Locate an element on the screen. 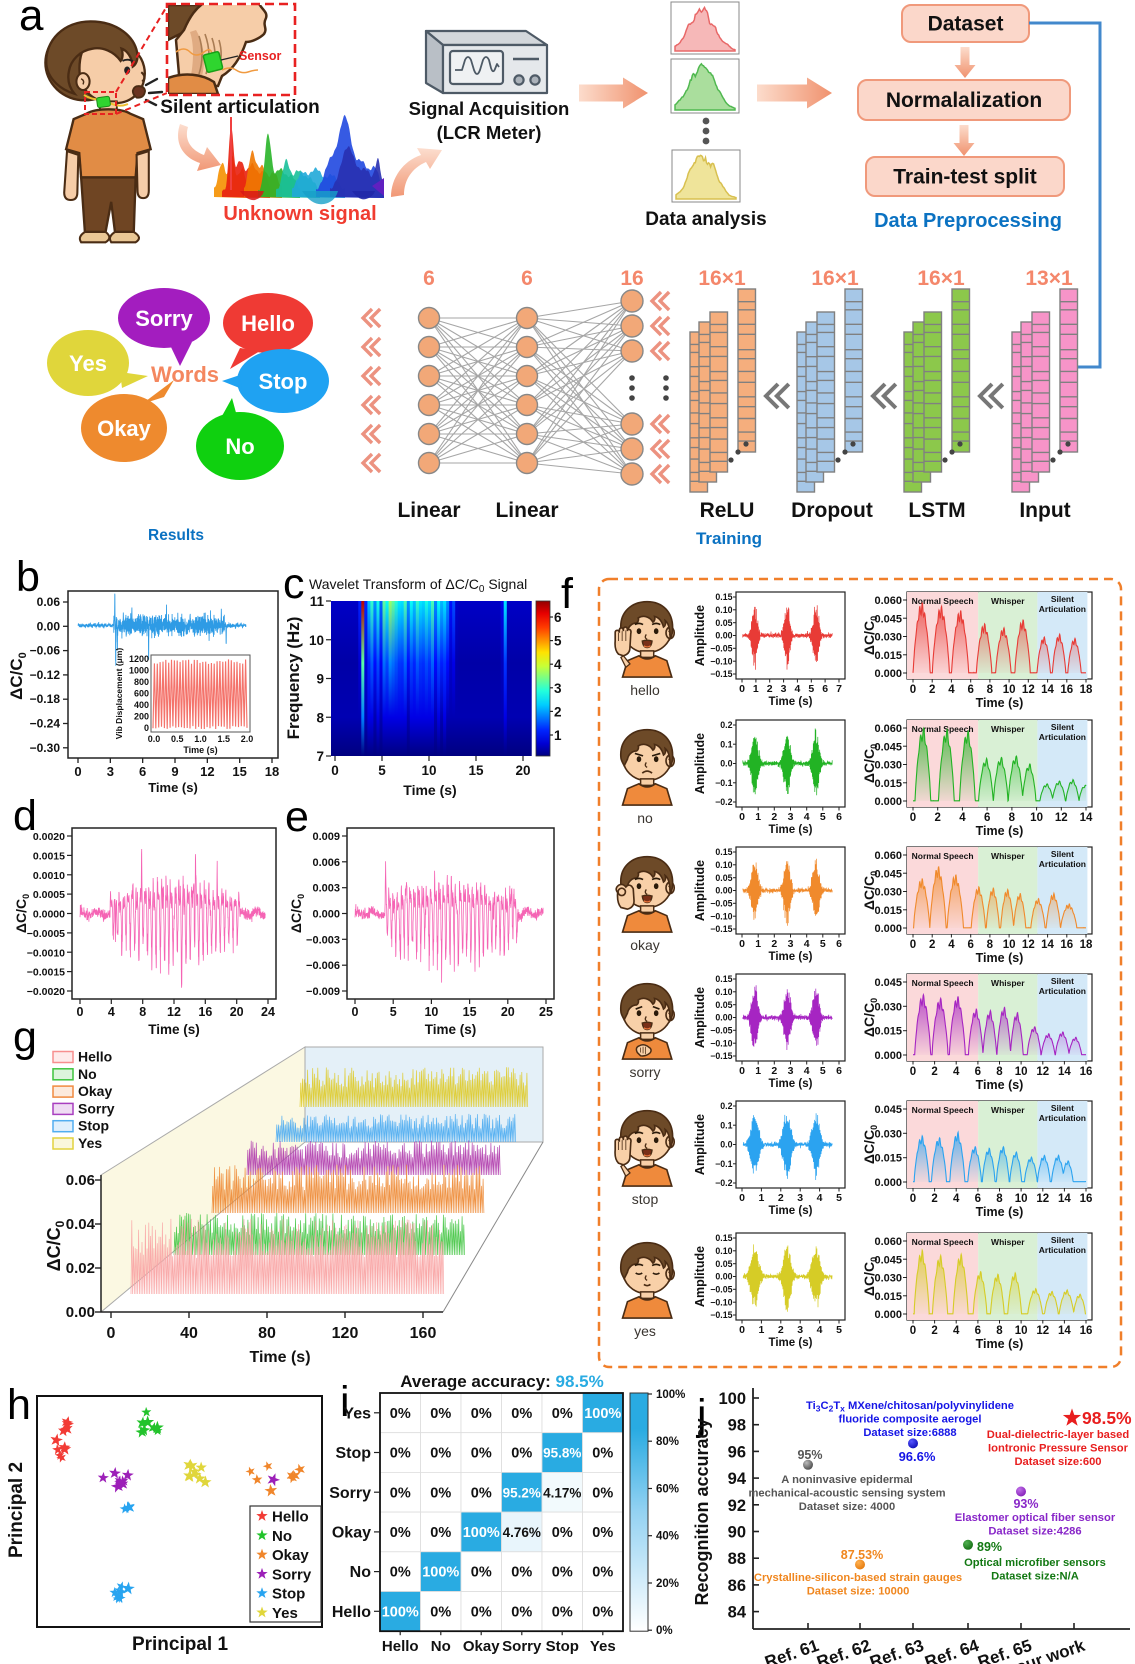  svg-text: 1 is located at coordinates (758, 1071).